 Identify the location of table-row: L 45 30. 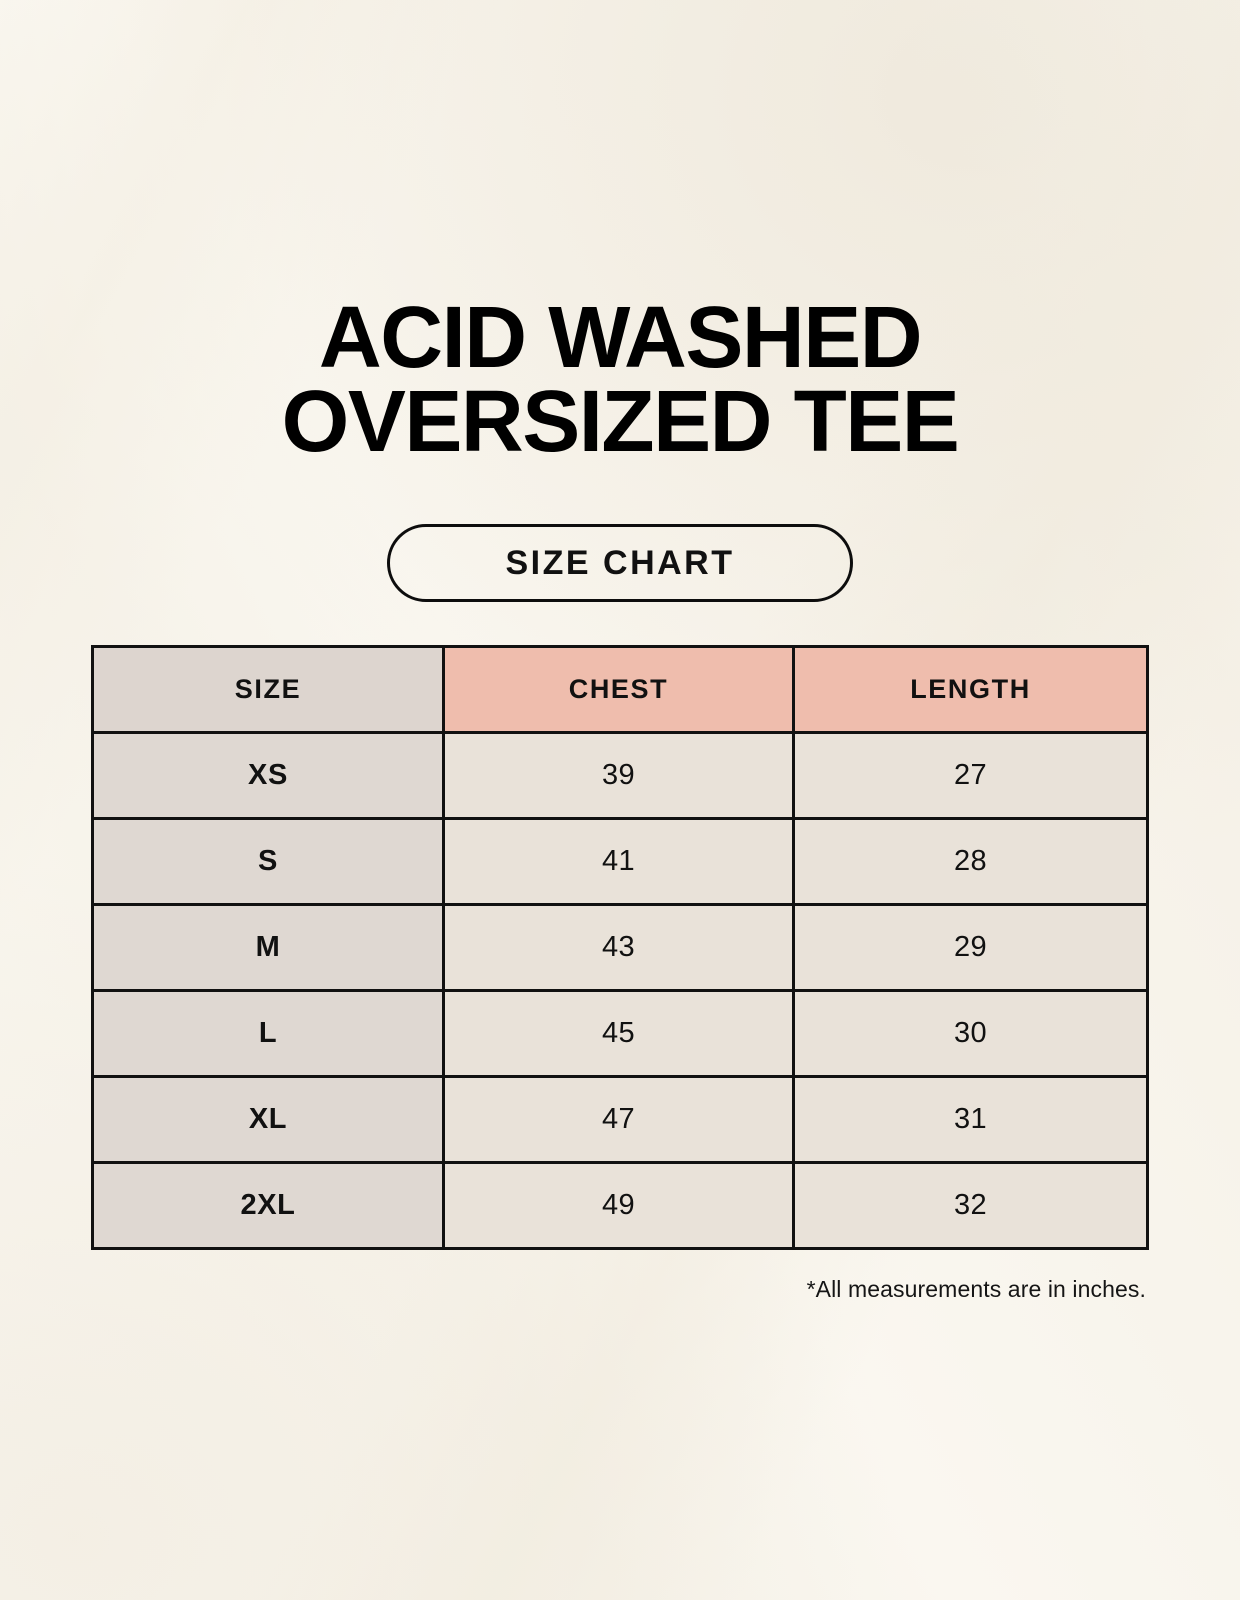
(620, 1033).